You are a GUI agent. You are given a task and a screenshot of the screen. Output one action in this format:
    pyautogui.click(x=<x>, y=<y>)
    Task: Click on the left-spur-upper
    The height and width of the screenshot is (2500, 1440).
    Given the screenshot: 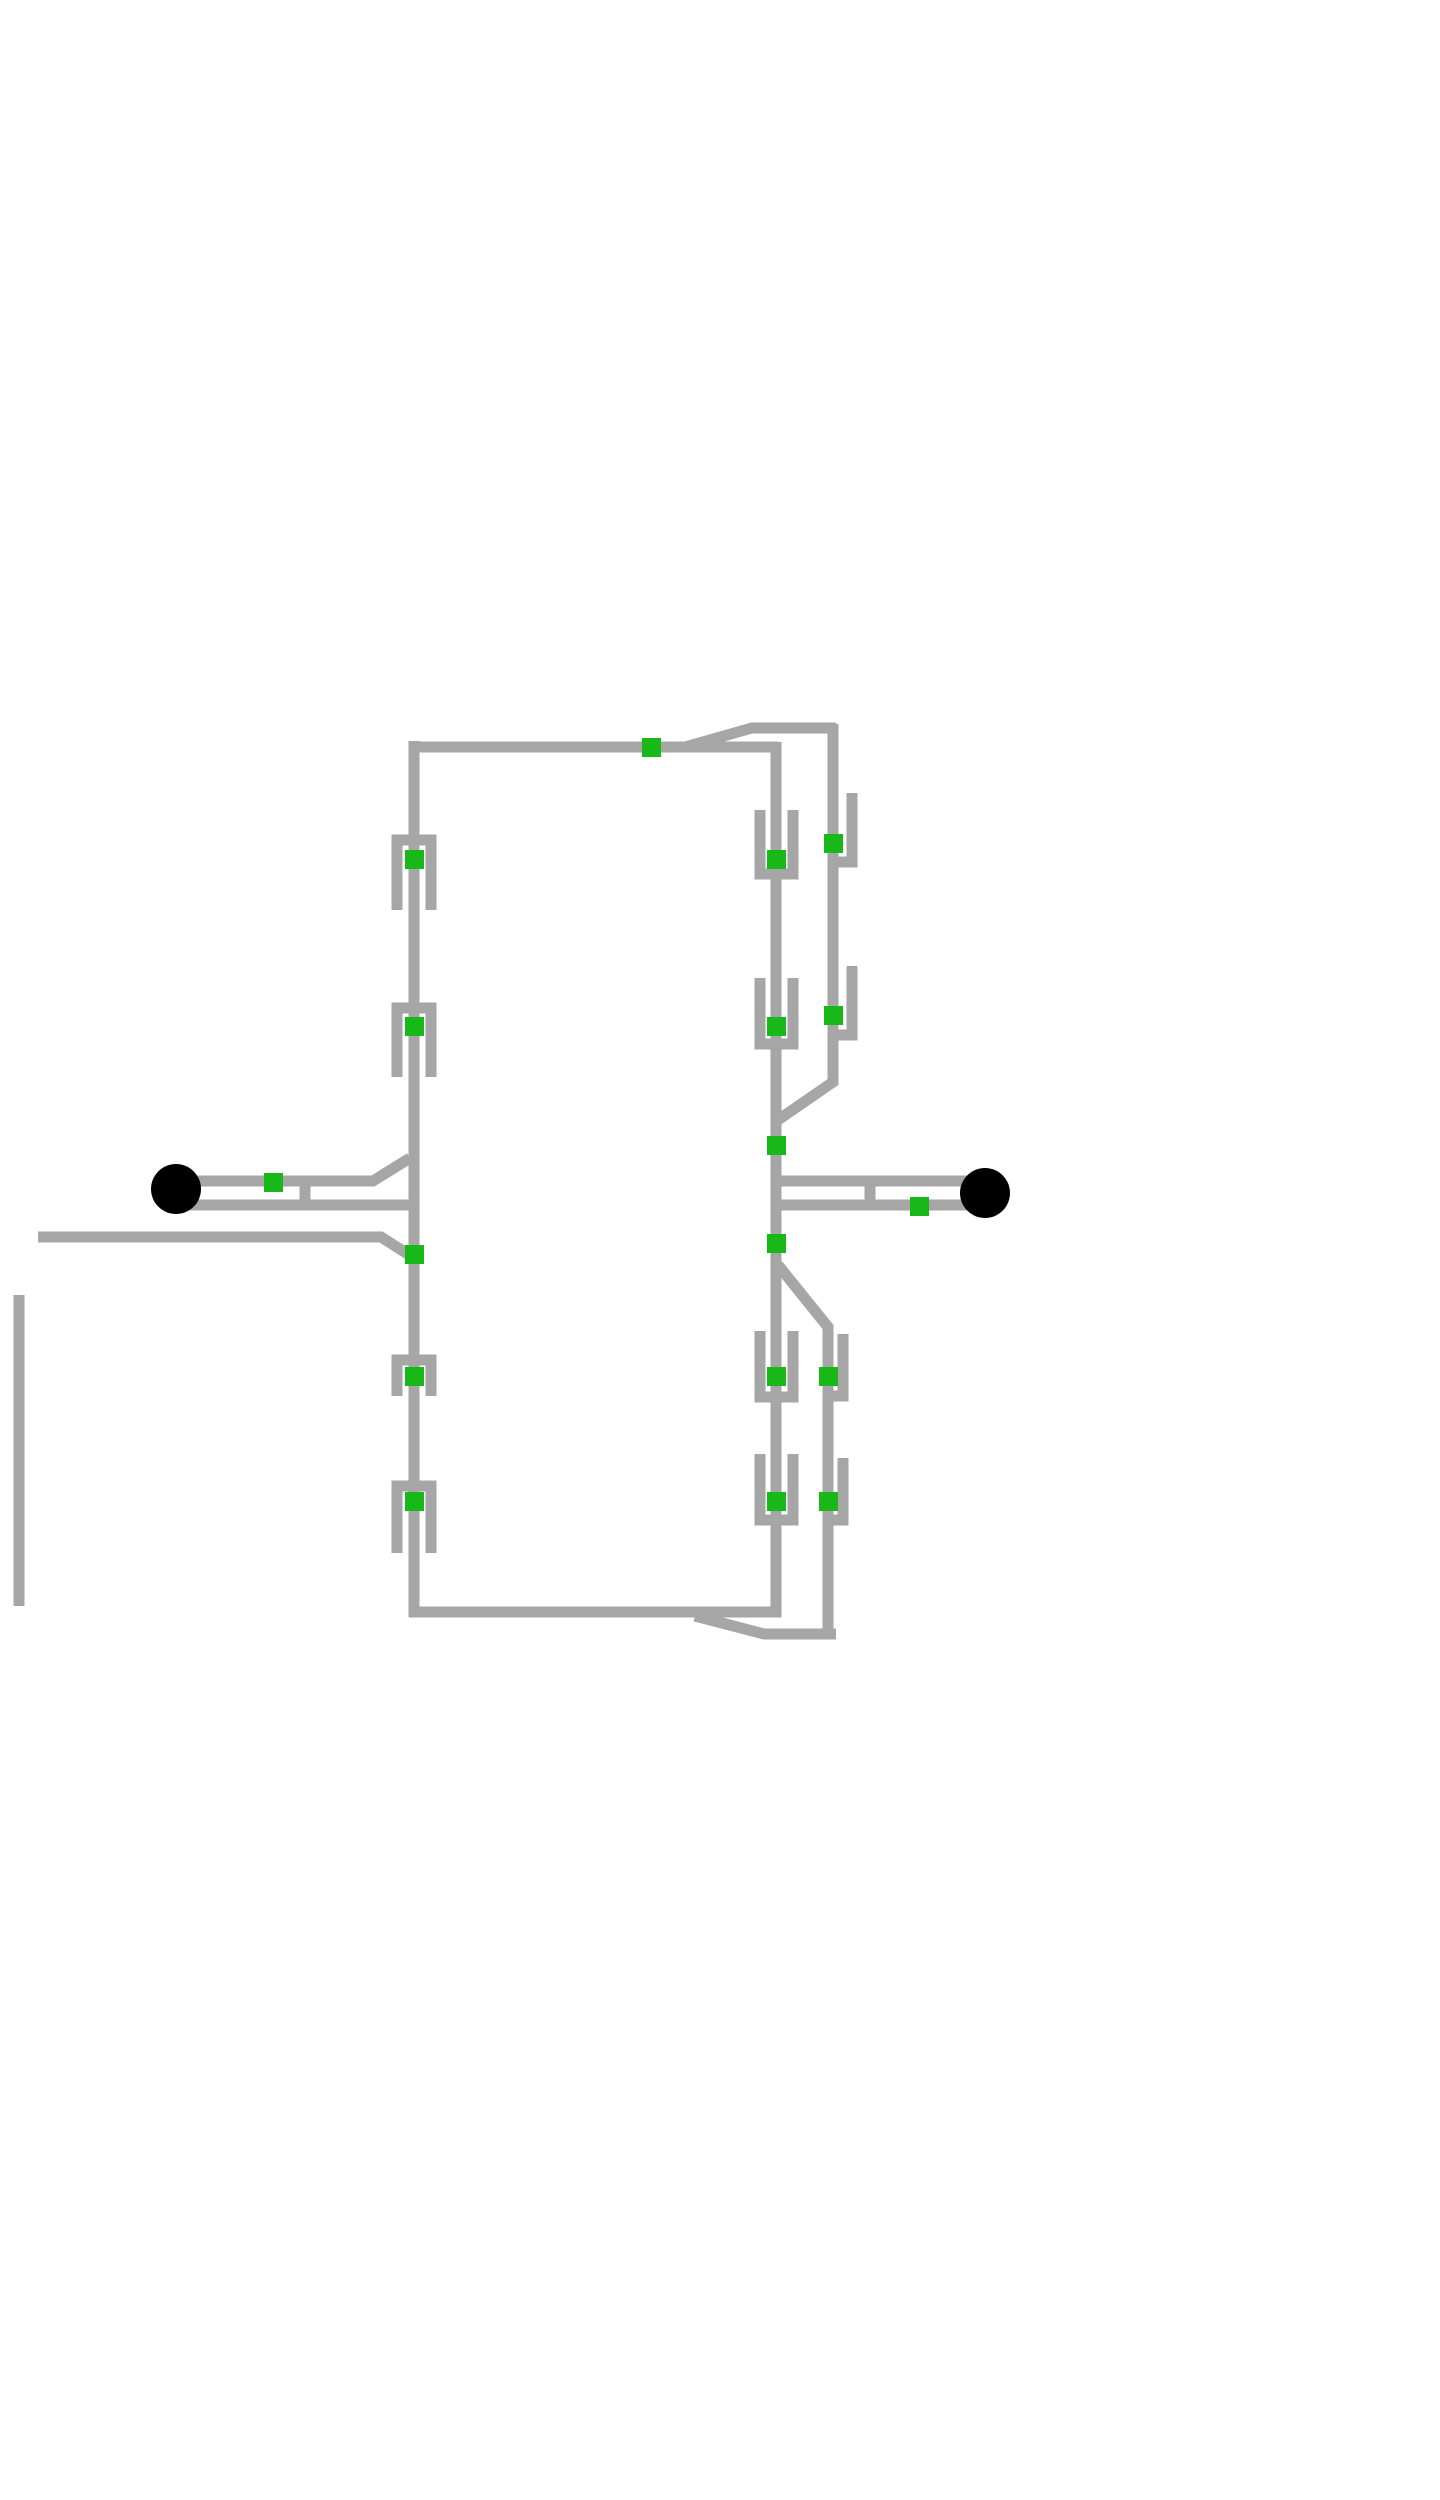 What is the action you would take?
    pyautogui.click(x=294, y=1170)
    